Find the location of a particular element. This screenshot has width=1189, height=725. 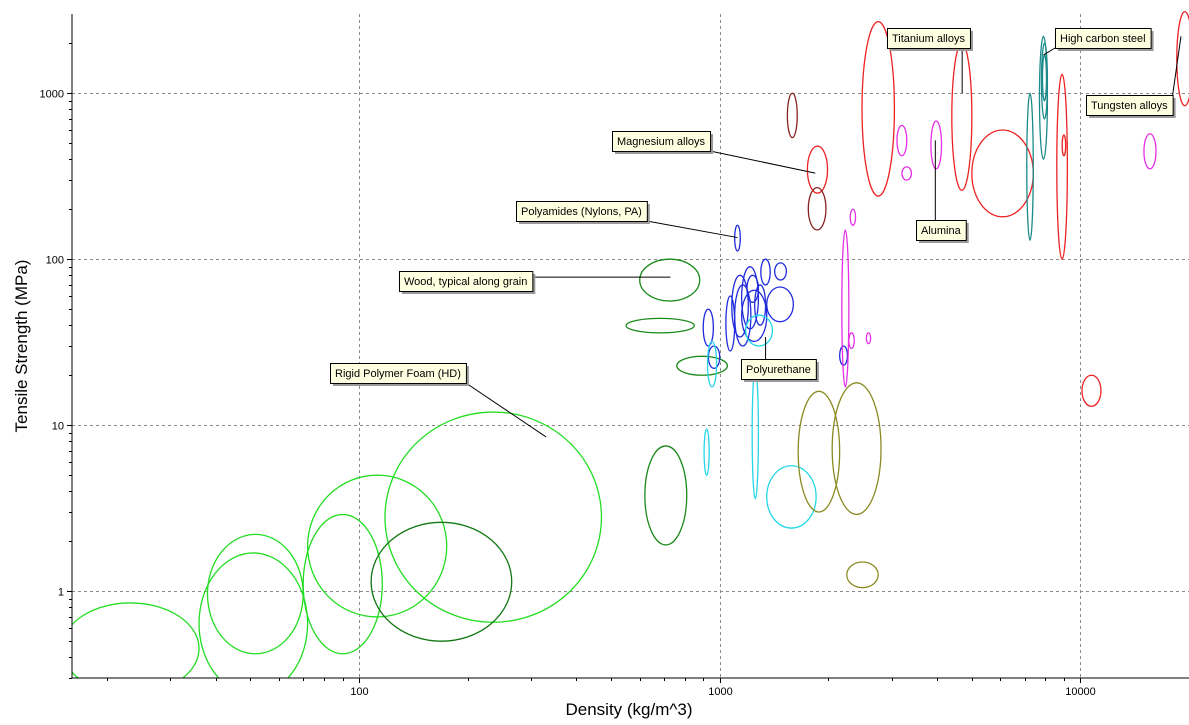

y-tick-label: 1 is located at coordinates (61, 593).